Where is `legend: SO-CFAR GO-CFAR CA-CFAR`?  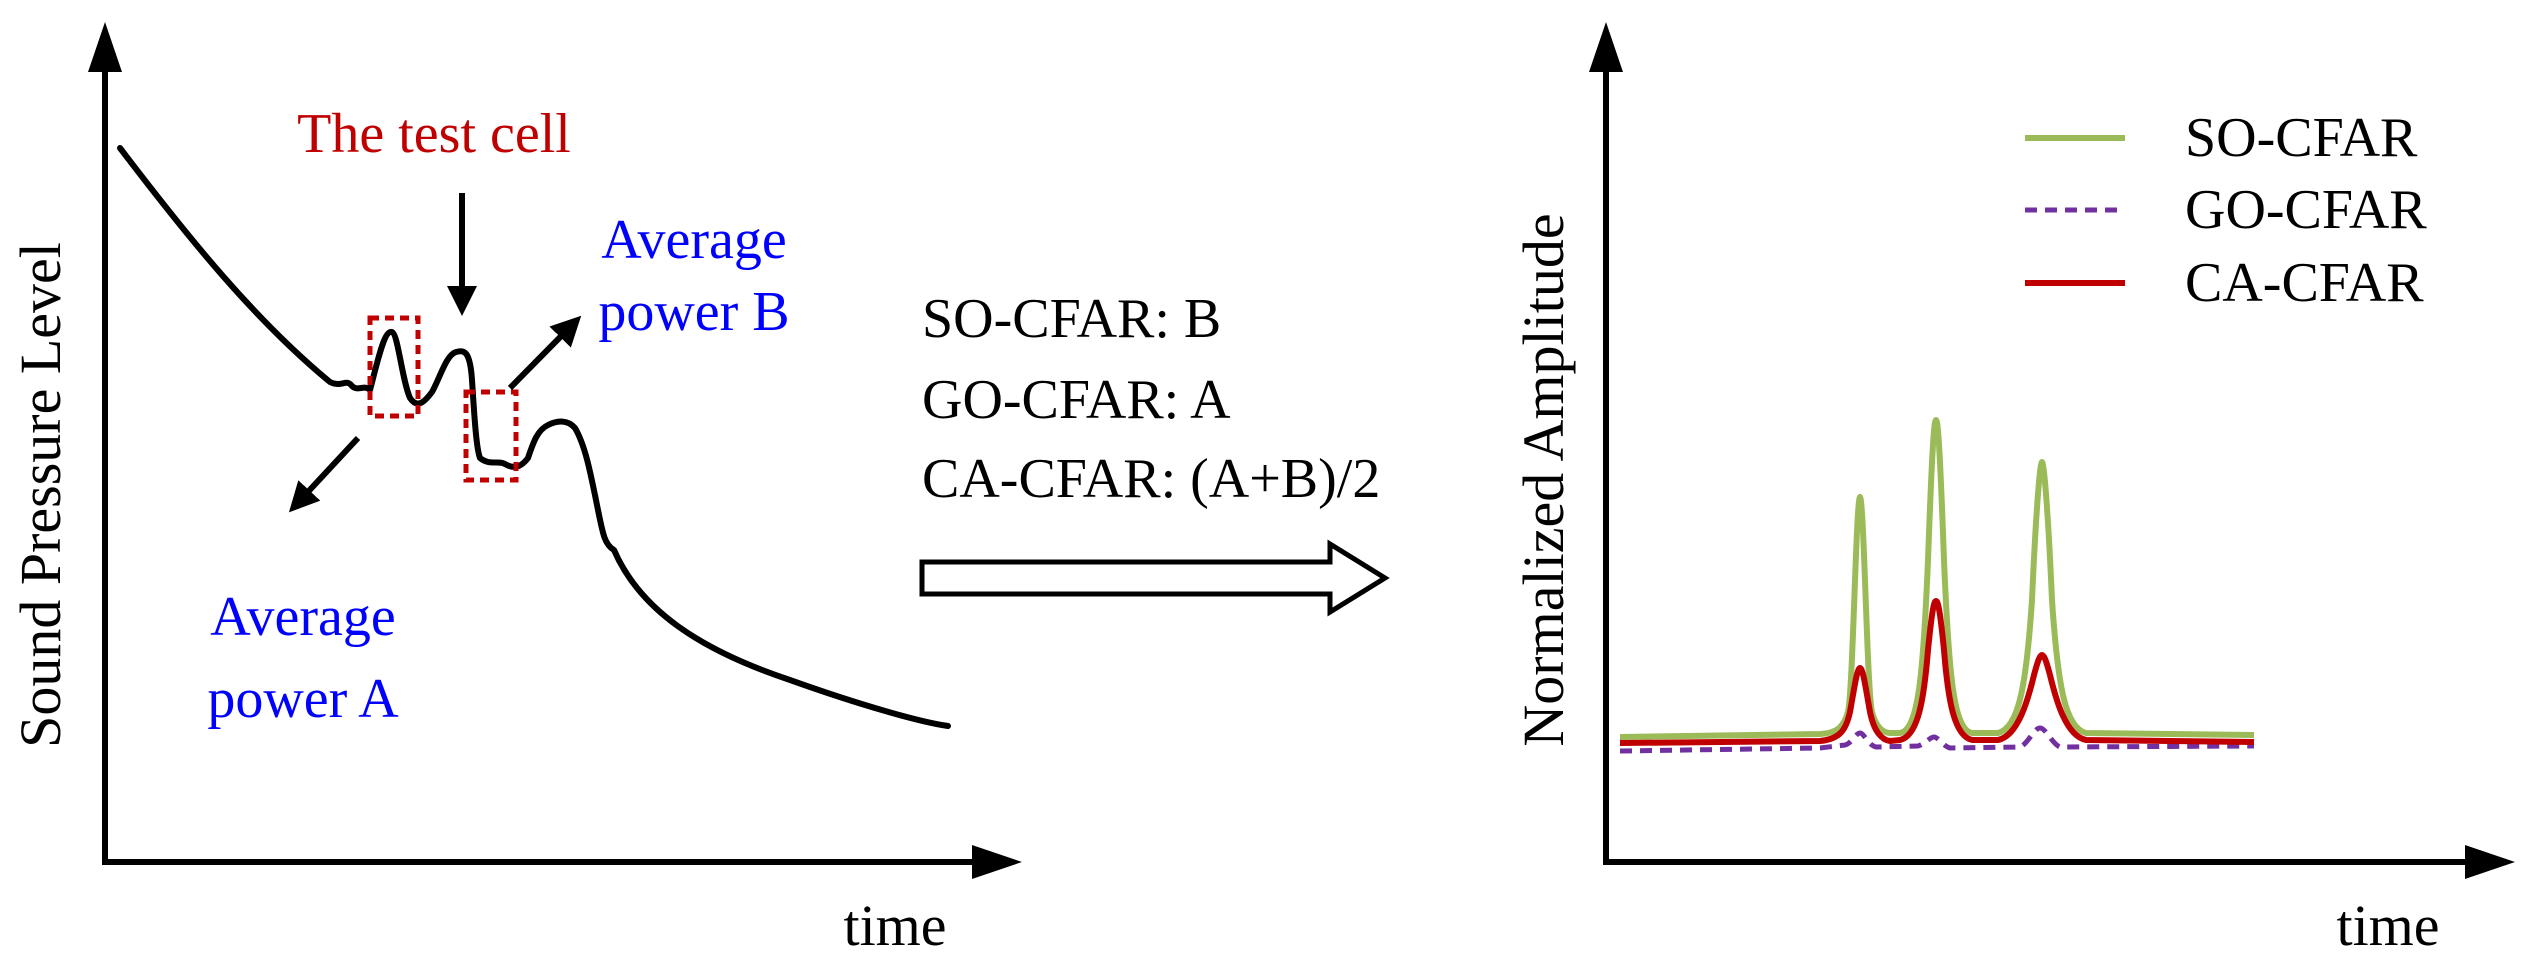
legend: SO-CFAR GO-CFAR CA-CFAR is located at coordinates (2226, 210).